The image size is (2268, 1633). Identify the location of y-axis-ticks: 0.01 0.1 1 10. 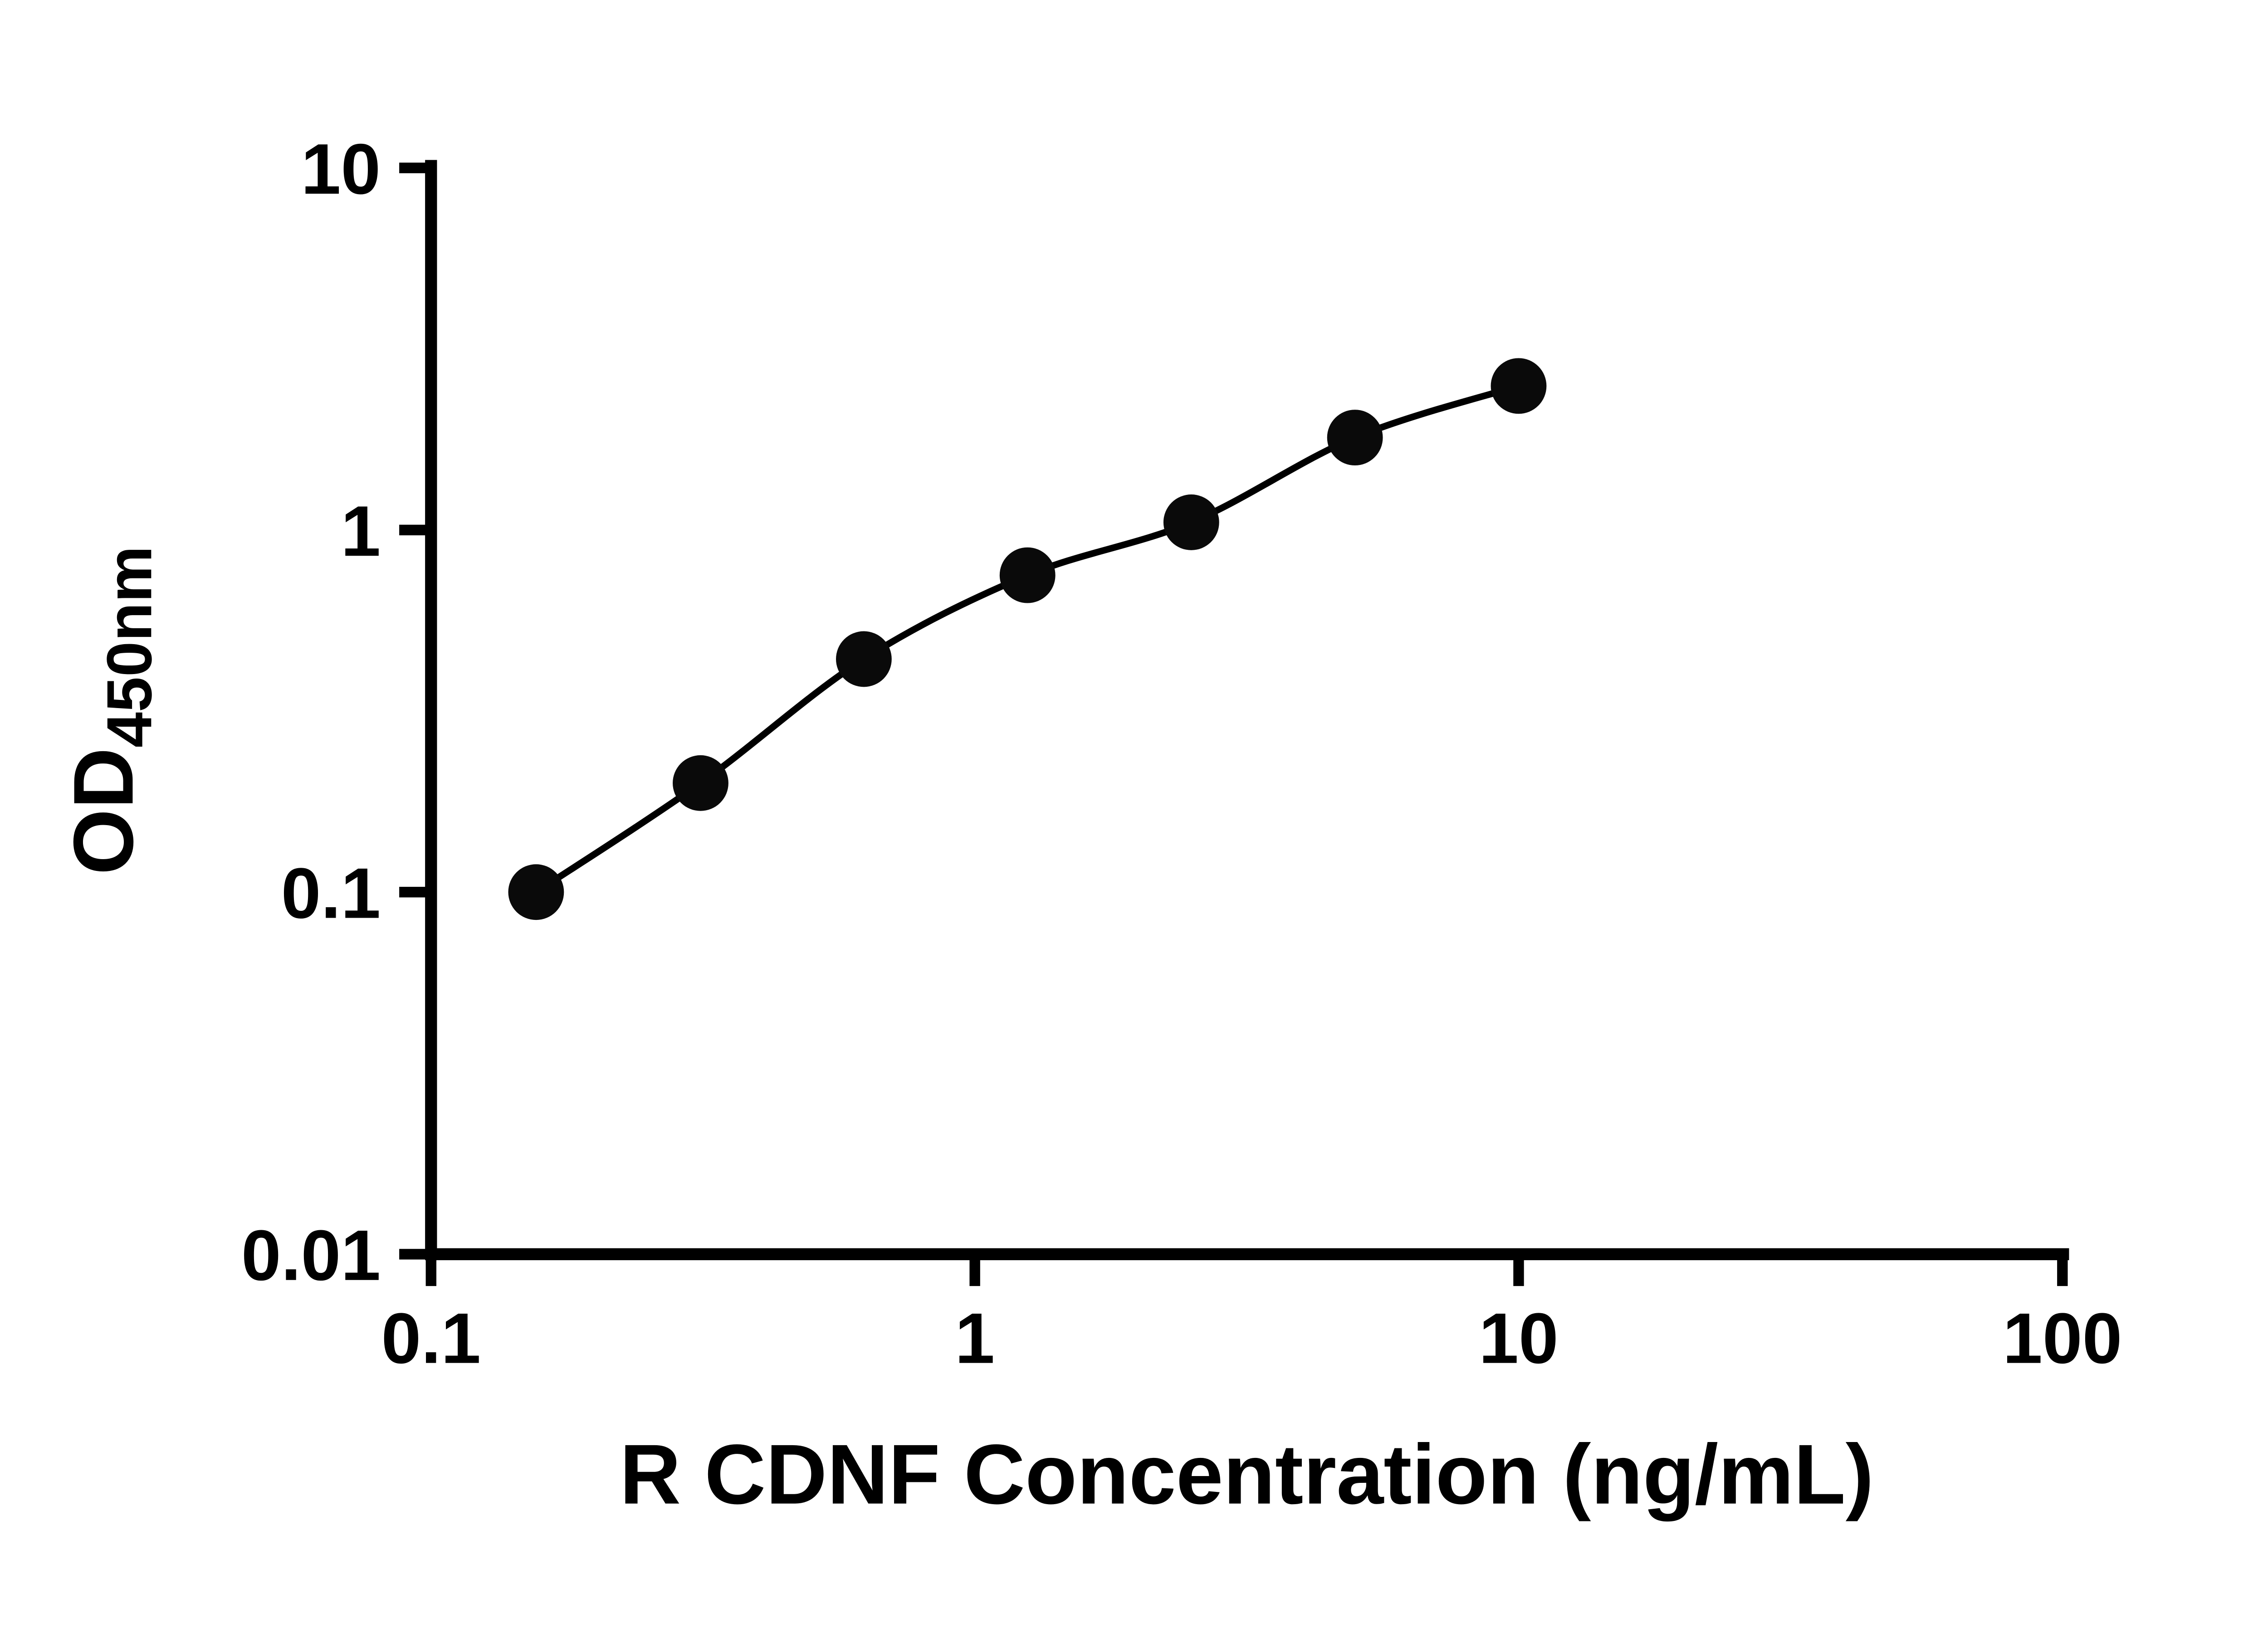
(336, 712).